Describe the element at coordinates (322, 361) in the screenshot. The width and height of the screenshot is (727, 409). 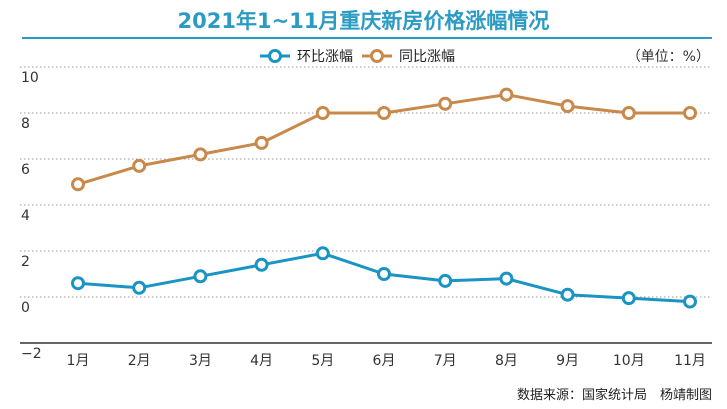
I see `x-tick-label: 5月` at that location.